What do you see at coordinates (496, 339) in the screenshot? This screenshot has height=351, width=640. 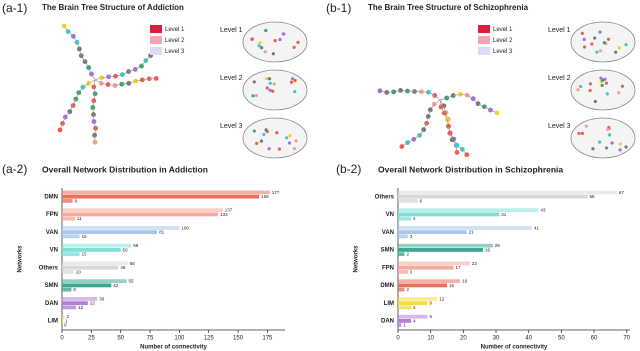 I see `x-tick-label: 30` at bounding box center [496, 339].